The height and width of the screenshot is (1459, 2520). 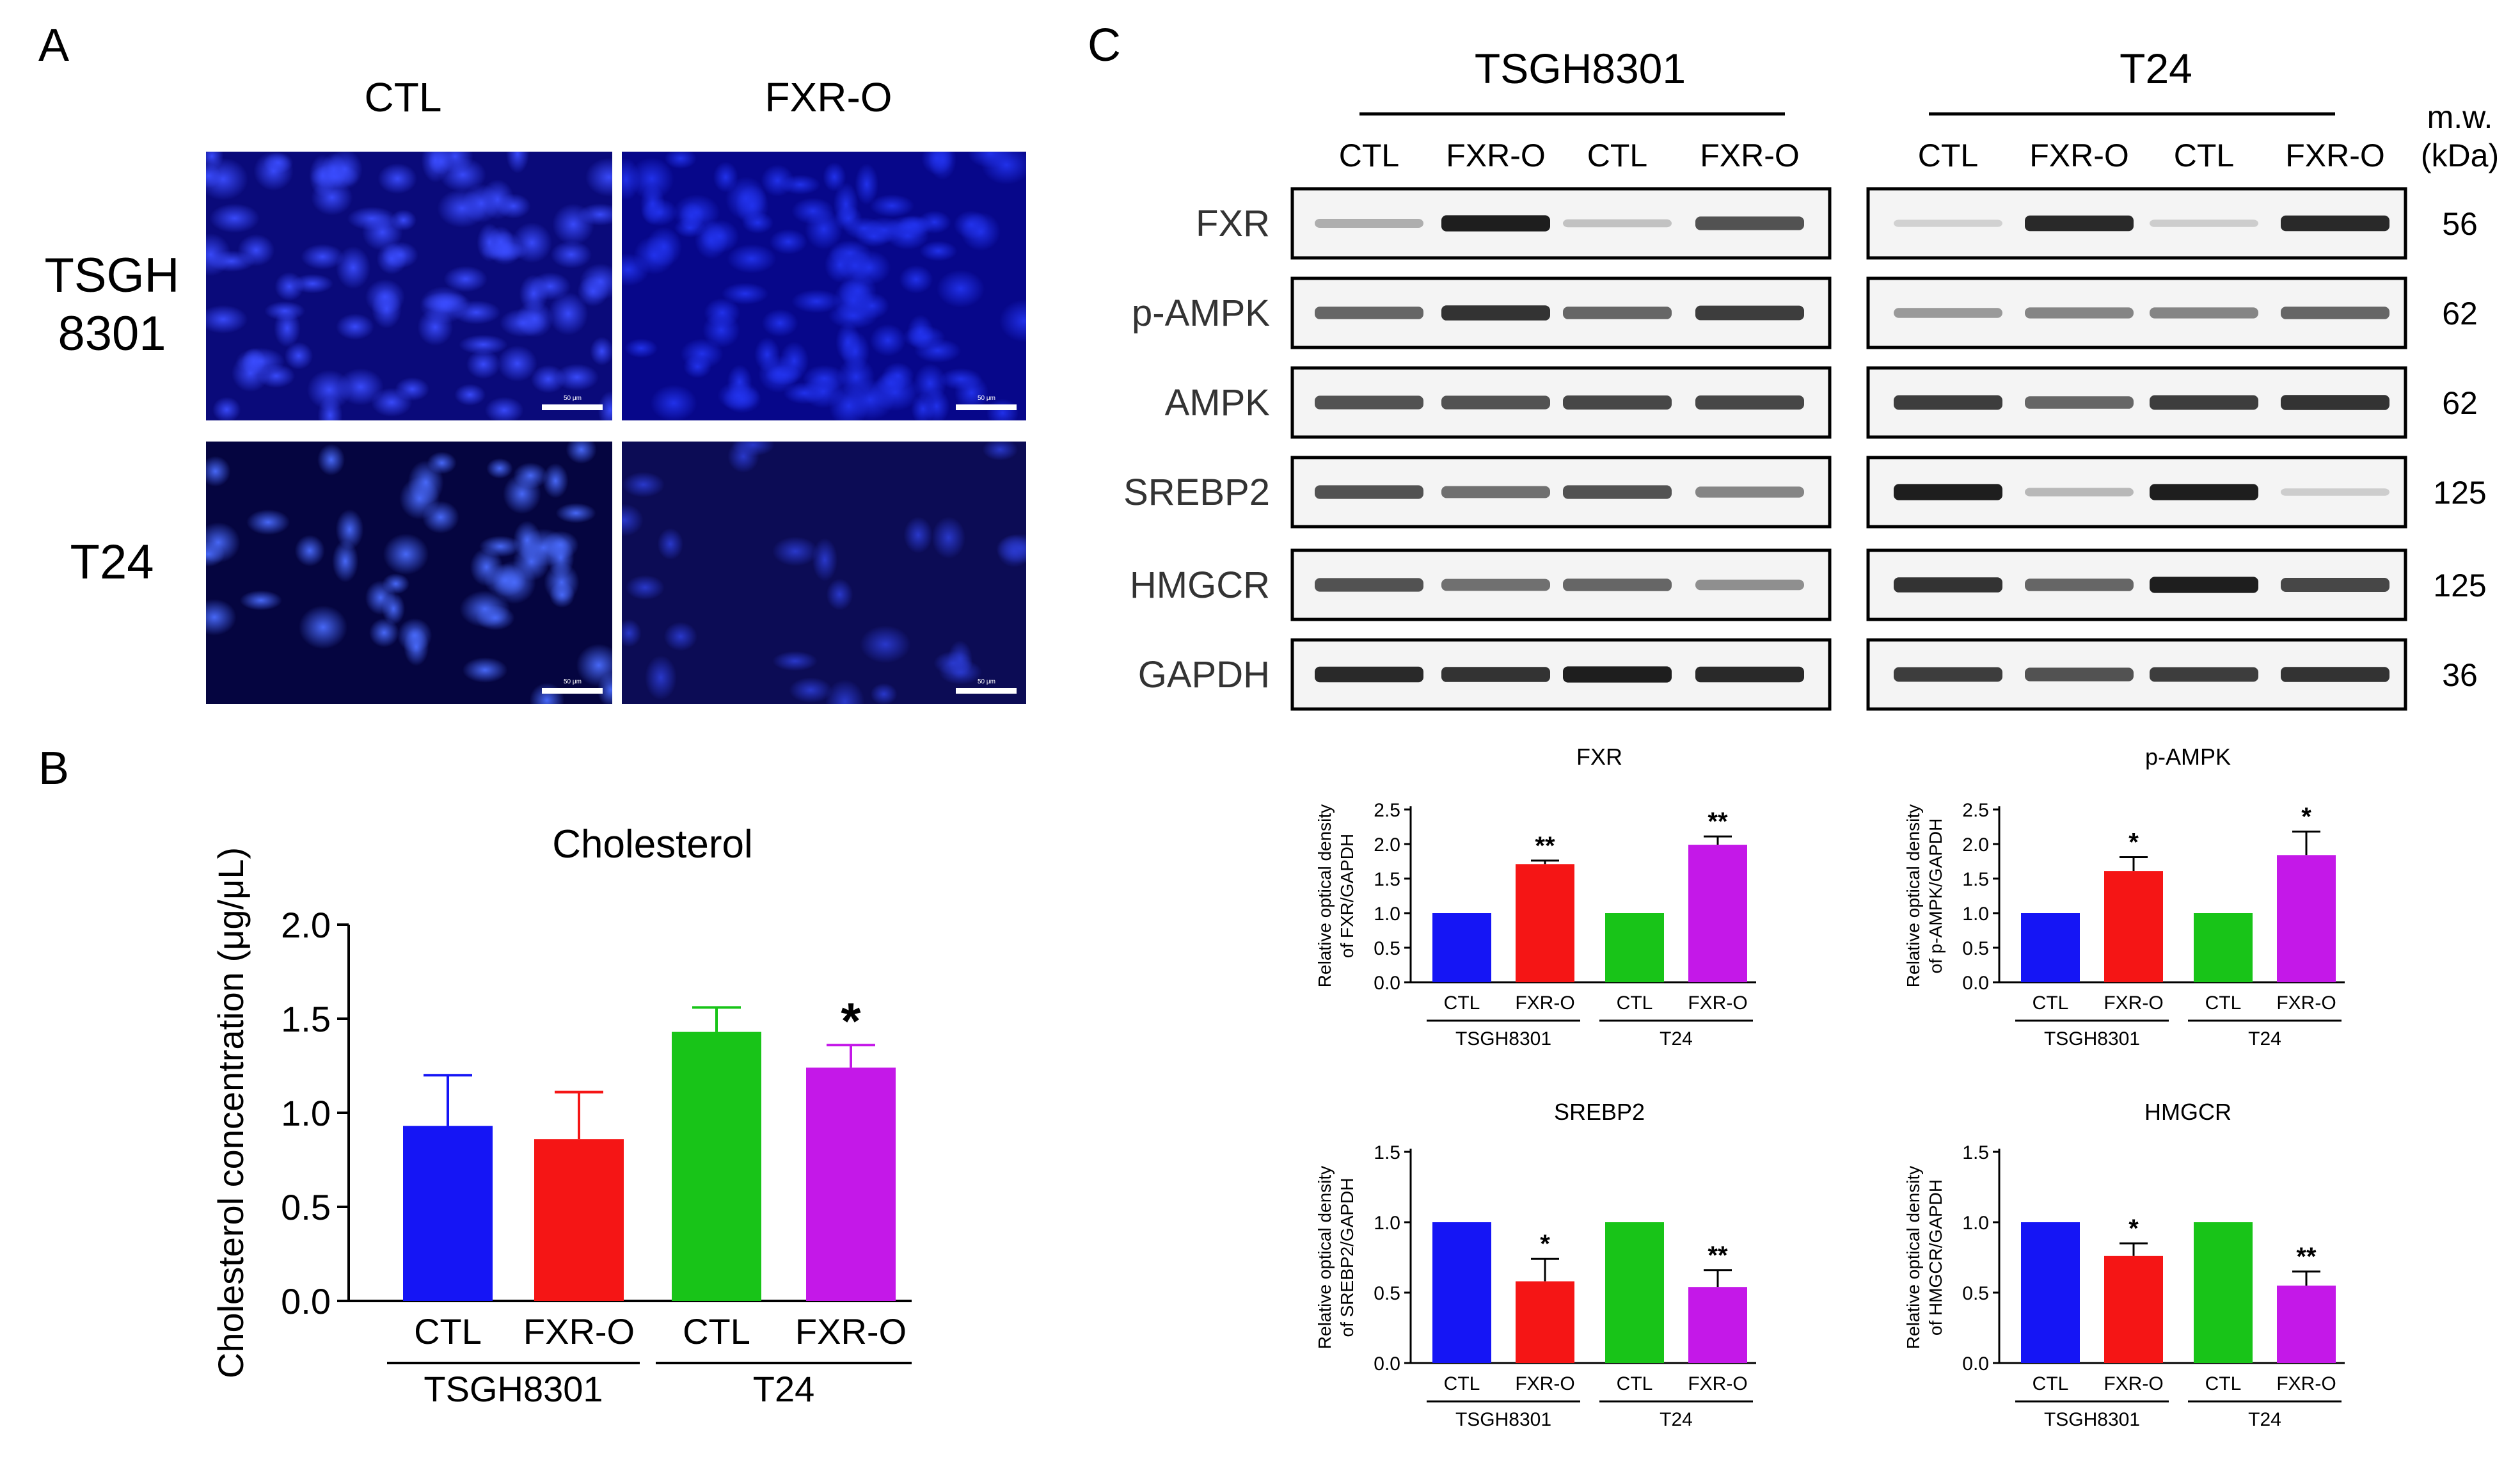 I want to click on scale-bar-label: 50 μm, so click(x=573, y=681).